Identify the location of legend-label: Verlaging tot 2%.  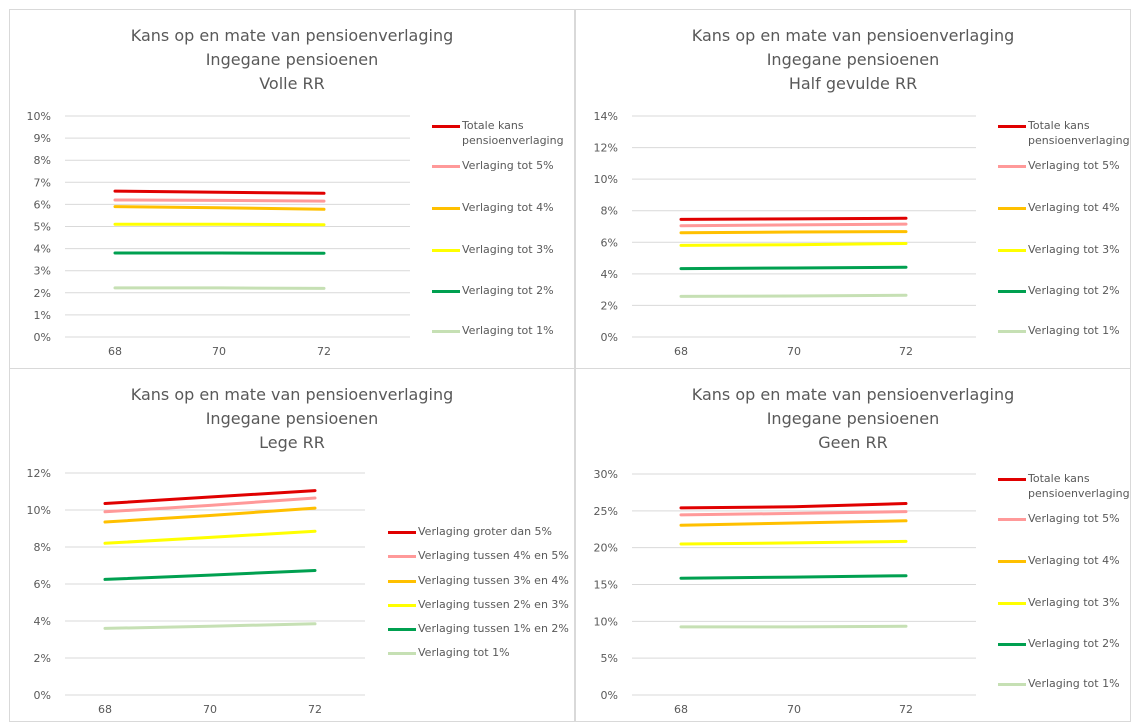
(1080, 290).